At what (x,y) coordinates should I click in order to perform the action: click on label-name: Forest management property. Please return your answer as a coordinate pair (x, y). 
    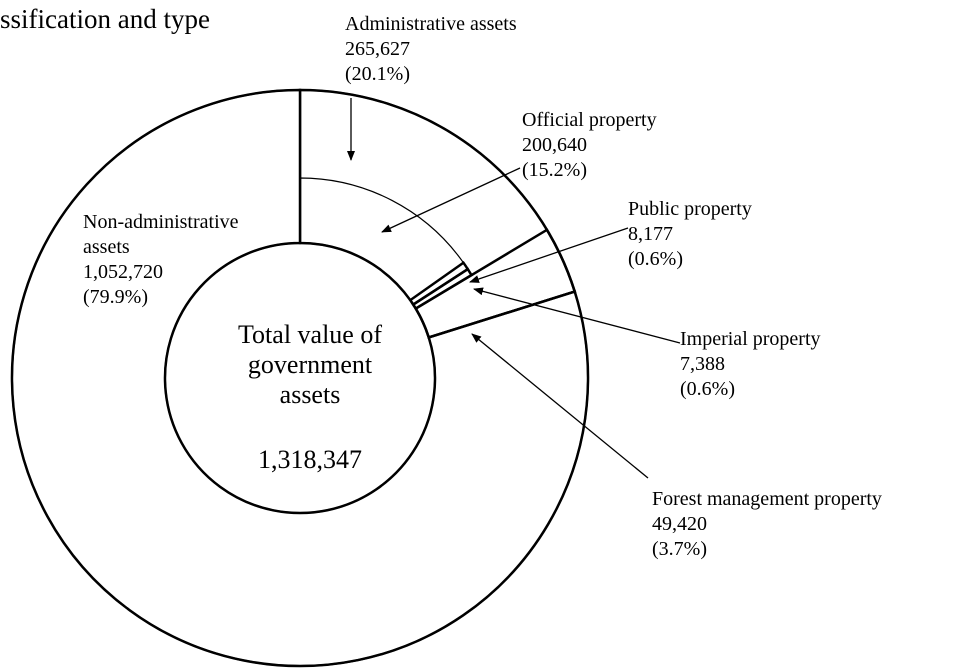
    Looking at the image, I should click on (767, 499).